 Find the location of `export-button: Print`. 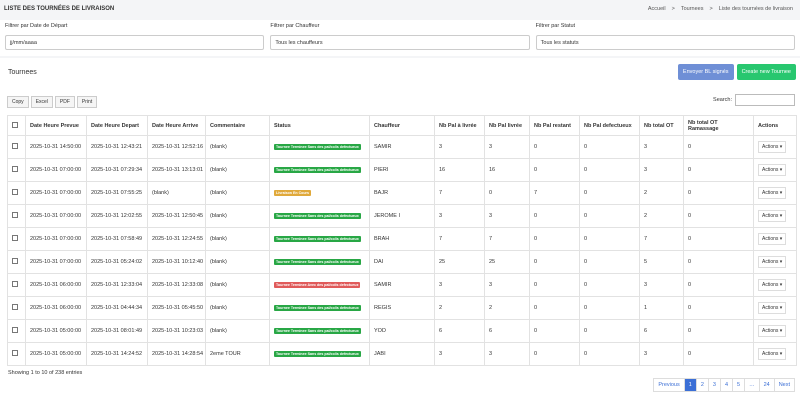

export-button: Print is located at coordinates (87, 102).